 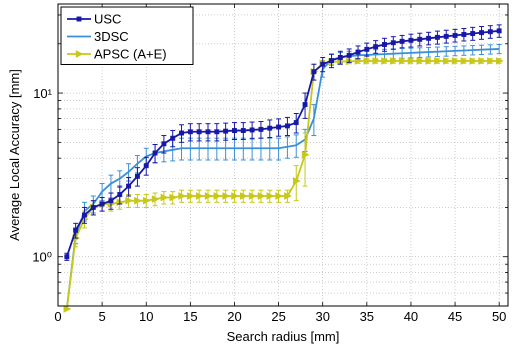 What do you see at coordinates (367, 316) in the screenshot?
I see `x-tick-label: 35` at bounding box center [367, 316].